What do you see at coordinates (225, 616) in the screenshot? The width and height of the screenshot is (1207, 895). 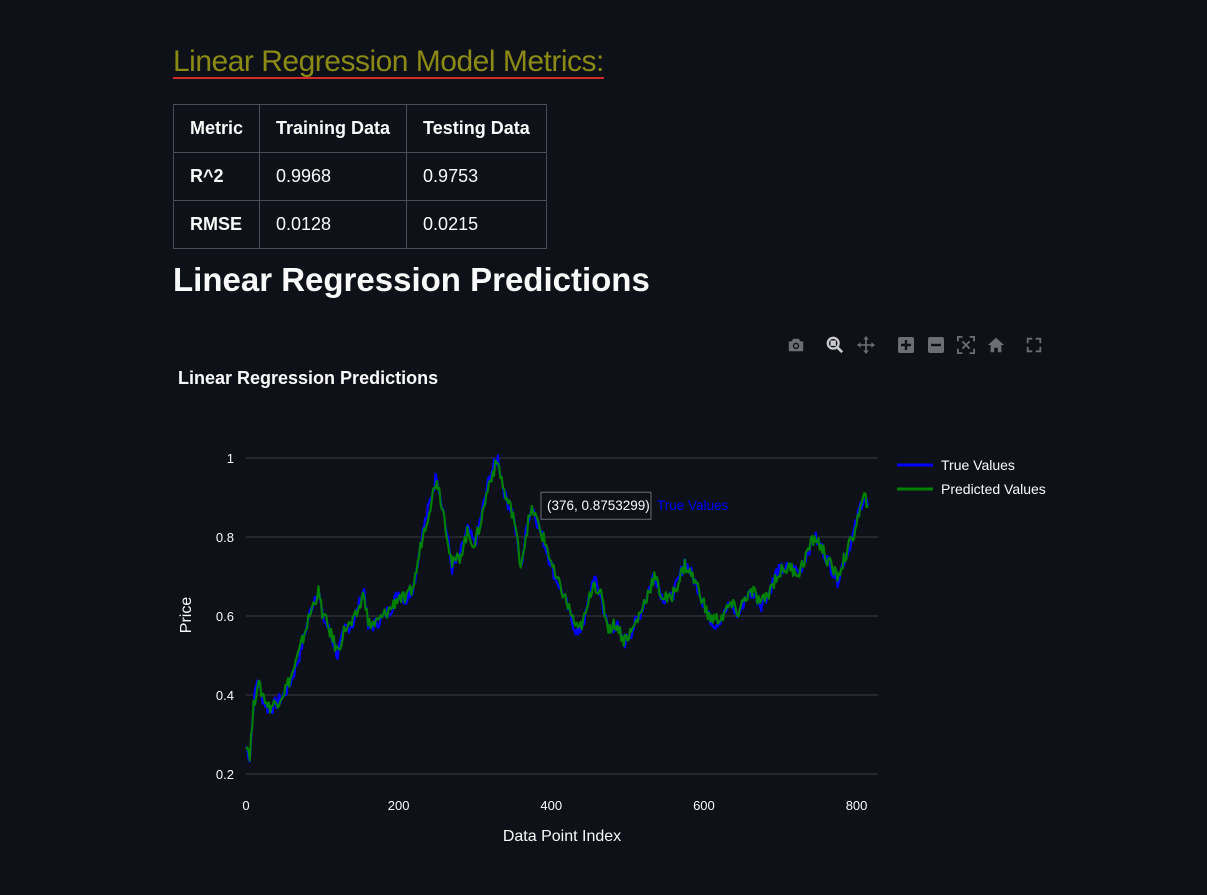 I see `y-tick-label: 0.6` at bounding box center [225, 616].